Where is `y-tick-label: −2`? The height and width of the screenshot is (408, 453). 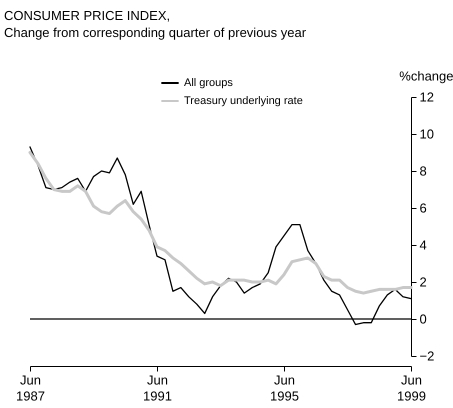
y-tick-label: −2 is located at coordinates (427, 356).